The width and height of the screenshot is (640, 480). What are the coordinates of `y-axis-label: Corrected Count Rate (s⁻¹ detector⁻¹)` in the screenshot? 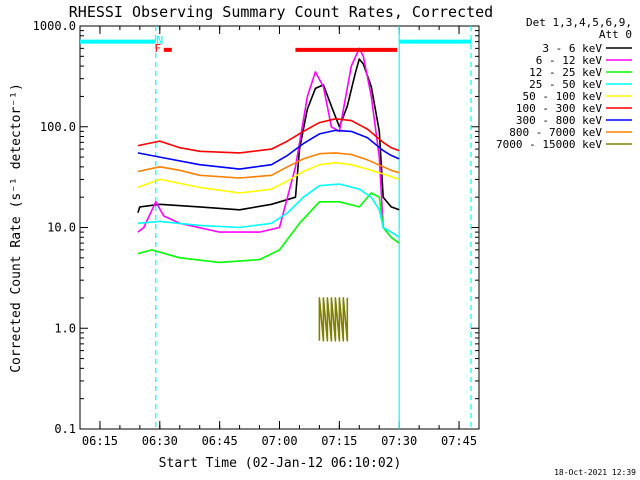 It's located at (16, 228).